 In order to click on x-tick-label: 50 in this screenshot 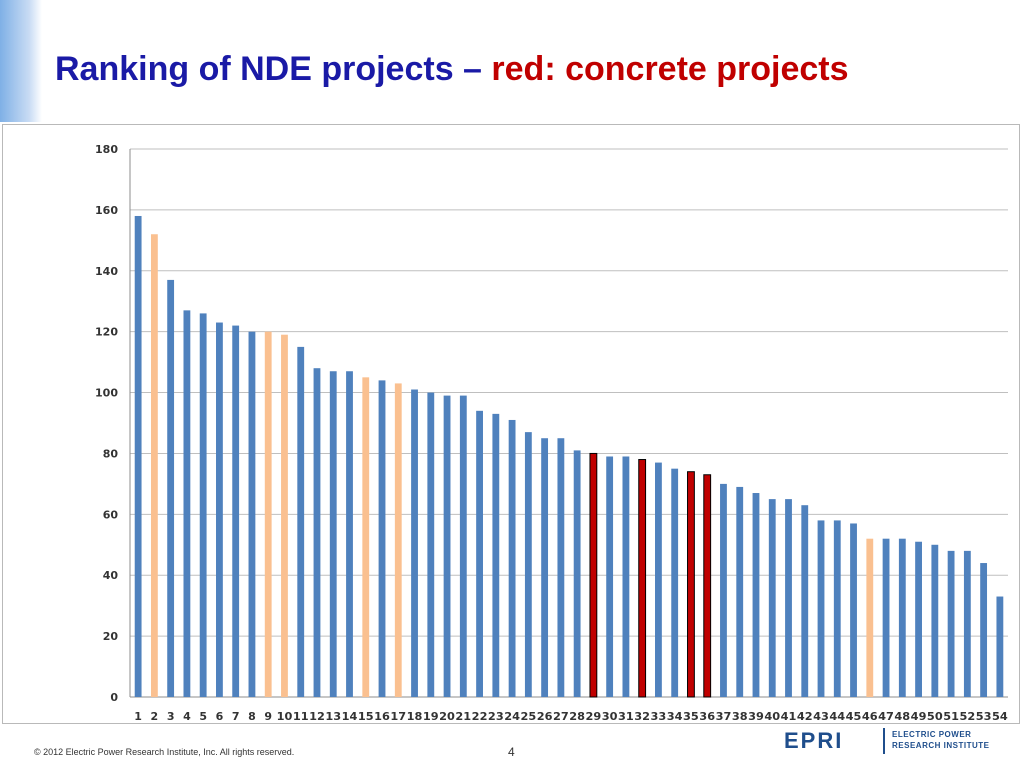, I will do `click(935, 716)`.